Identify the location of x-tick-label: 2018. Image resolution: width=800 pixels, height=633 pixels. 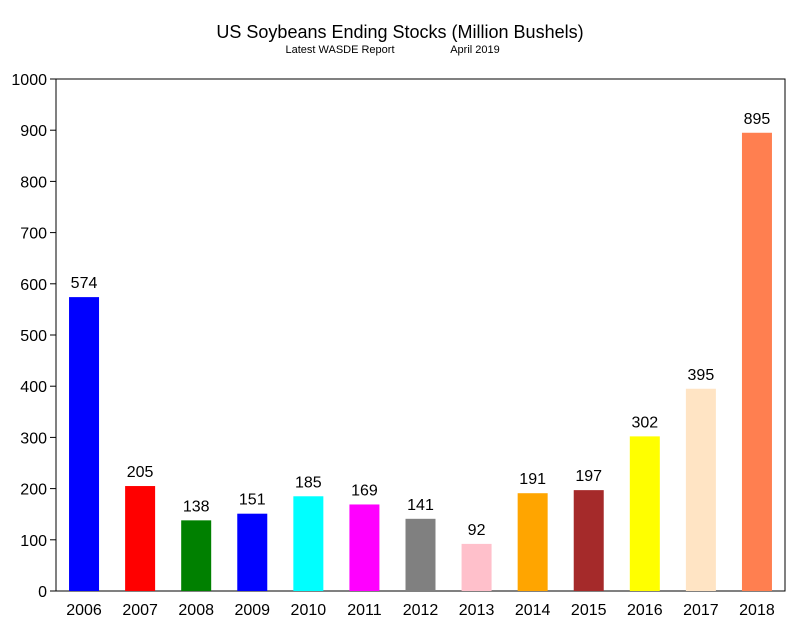
(757, 610).